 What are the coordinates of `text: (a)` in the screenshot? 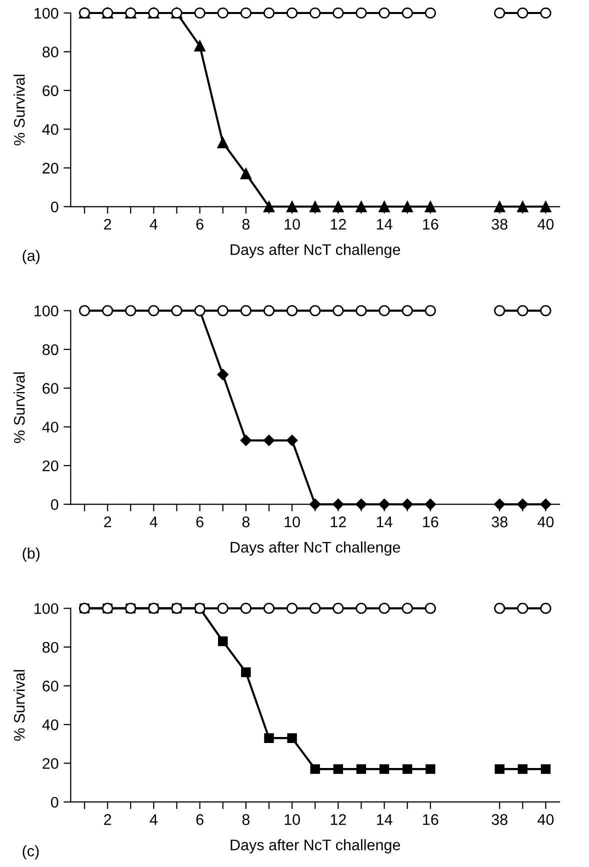 It's located at (31, 257).